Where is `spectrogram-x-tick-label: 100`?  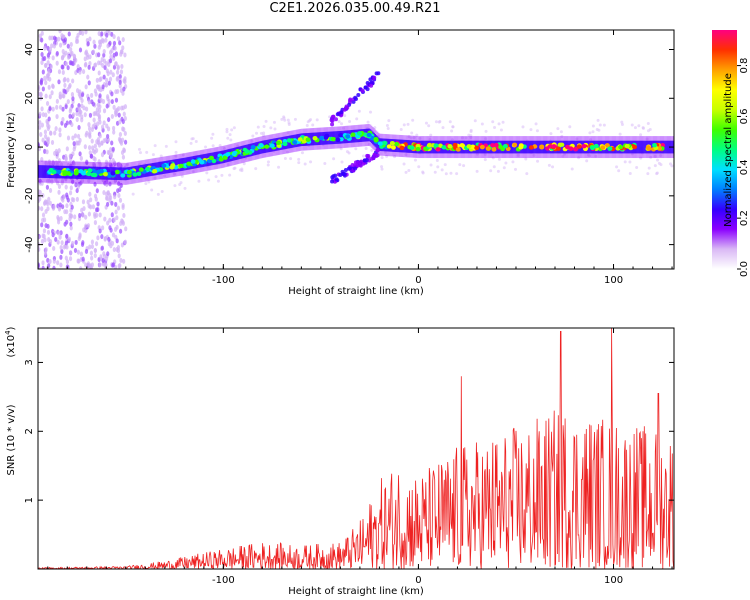
spectrogram-x-tick-label: 100 is located at coordinates (613, 280).